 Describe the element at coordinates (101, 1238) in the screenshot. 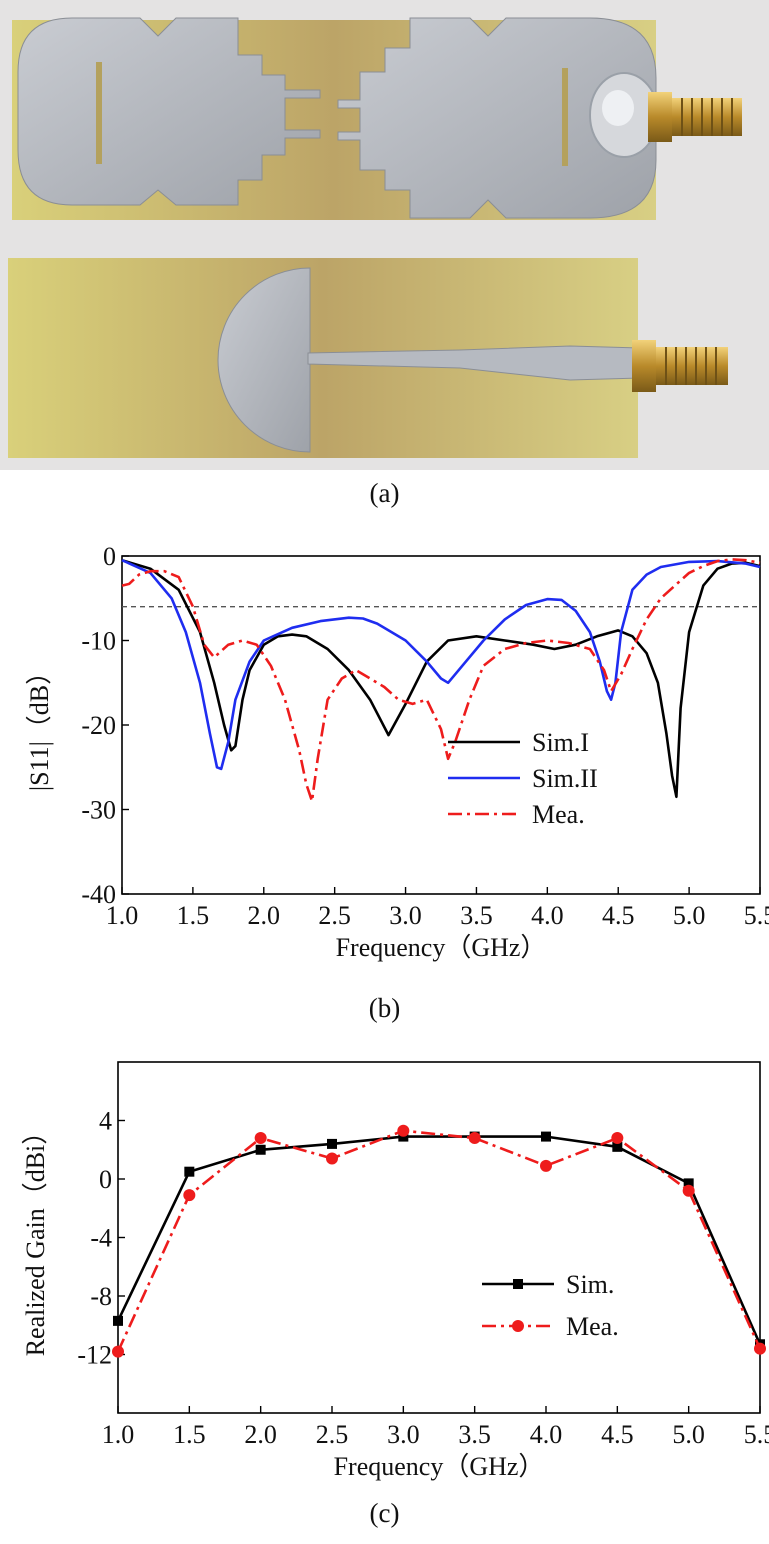

I see `y-tick-label: -4` at that location.